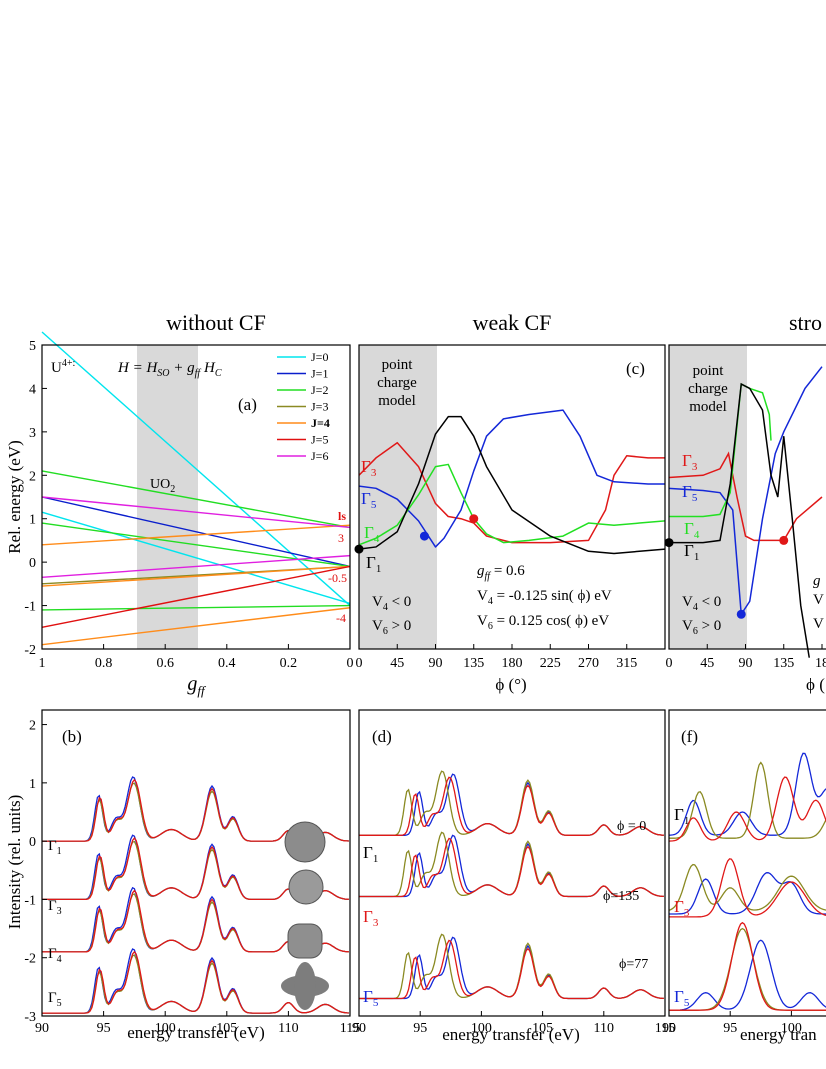  What do you see at coordinates (320, 423) in the screenshot?
I see `legend-label-J4: J=4` at bounding box center [320, 423].